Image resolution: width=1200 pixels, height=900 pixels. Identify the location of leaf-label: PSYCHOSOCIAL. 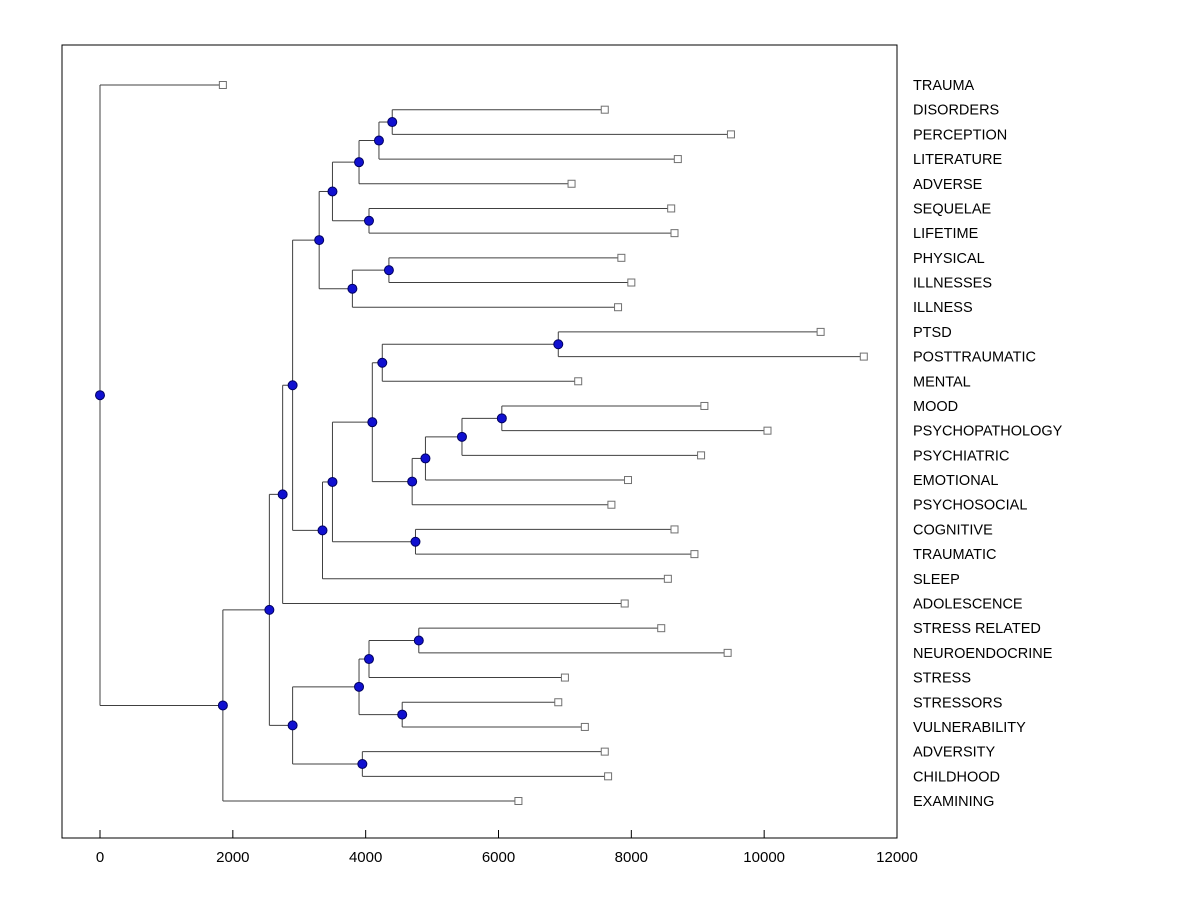
(970, 506).